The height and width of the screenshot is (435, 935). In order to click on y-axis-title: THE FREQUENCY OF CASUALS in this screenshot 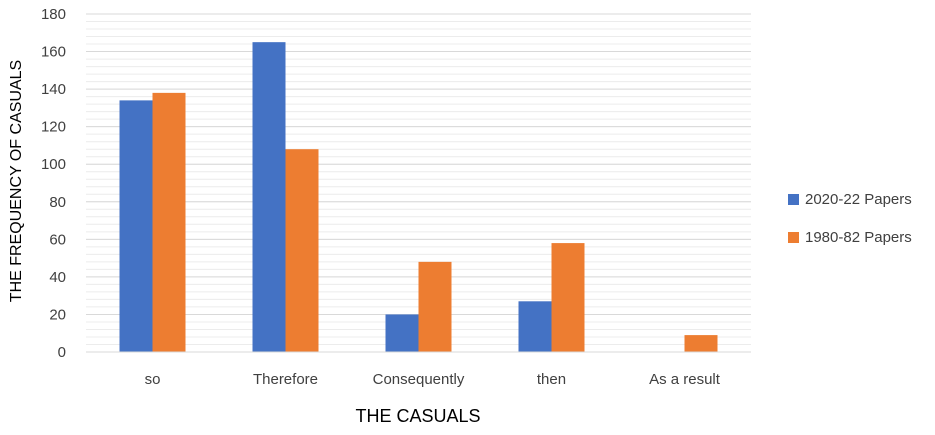, I will do `click(16, 181)`.